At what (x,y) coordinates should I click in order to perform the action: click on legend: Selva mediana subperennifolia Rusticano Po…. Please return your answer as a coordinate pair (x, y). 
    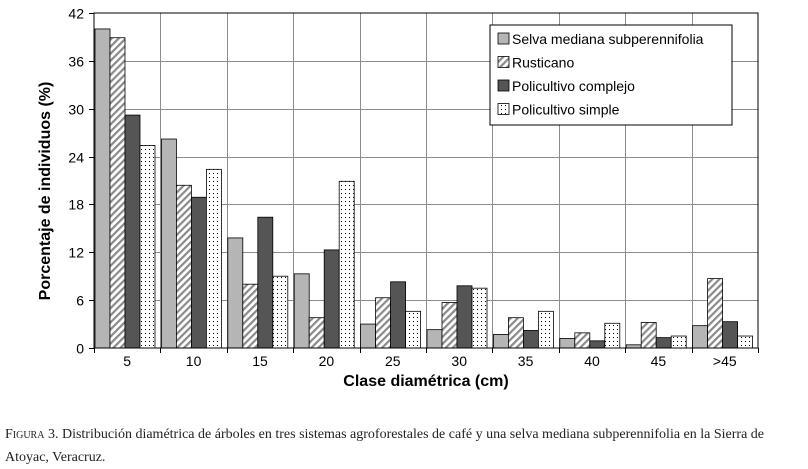
    Looking at the image, I should click on (611, 75).